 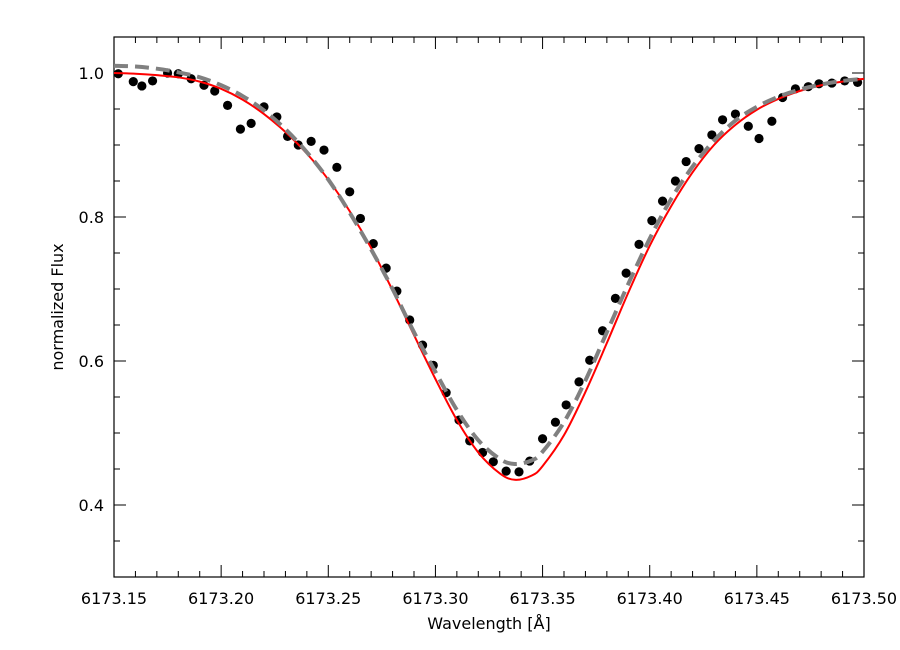 What do you see at coordinates (114, 598) in the screenshot?
I see `x-tick-label: 6173.15` at bounding box center [114, 598].